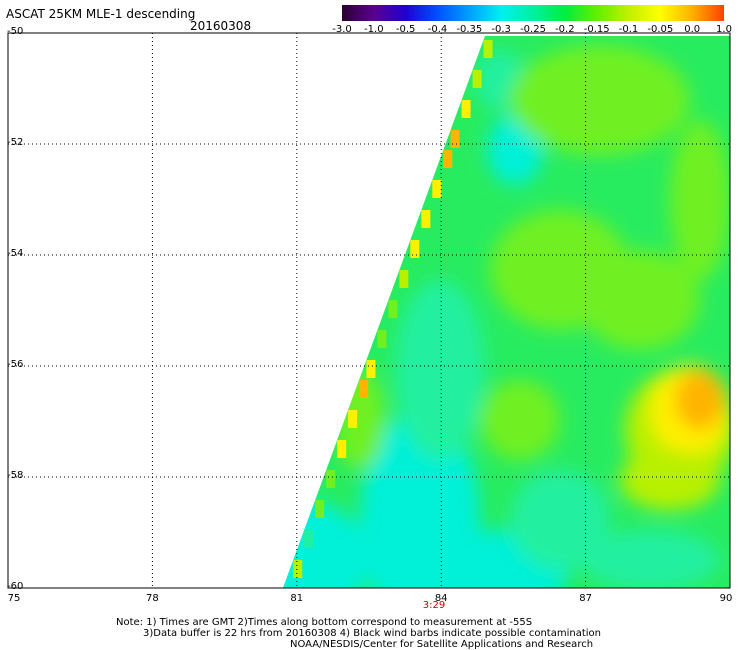 This screenshot has height=650, width=740. I want to click on colorbar-tick-label: -0.25, so click(533, 29).